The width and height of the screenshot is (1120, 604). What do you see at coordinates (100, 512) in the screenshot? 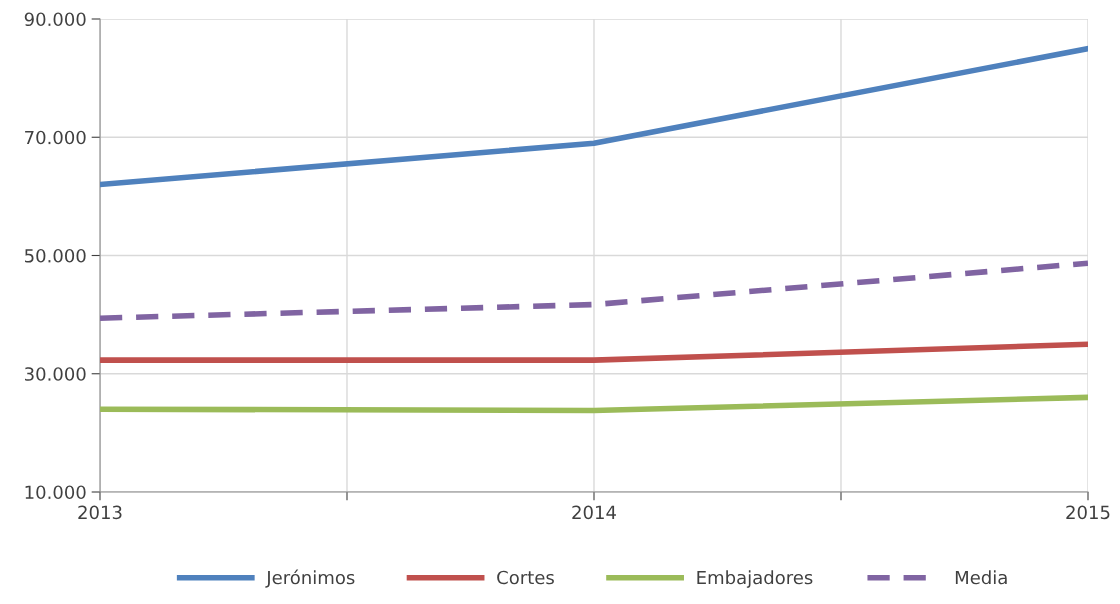
I see `x-tick-label: 2013` at bounding box center [100, 512].